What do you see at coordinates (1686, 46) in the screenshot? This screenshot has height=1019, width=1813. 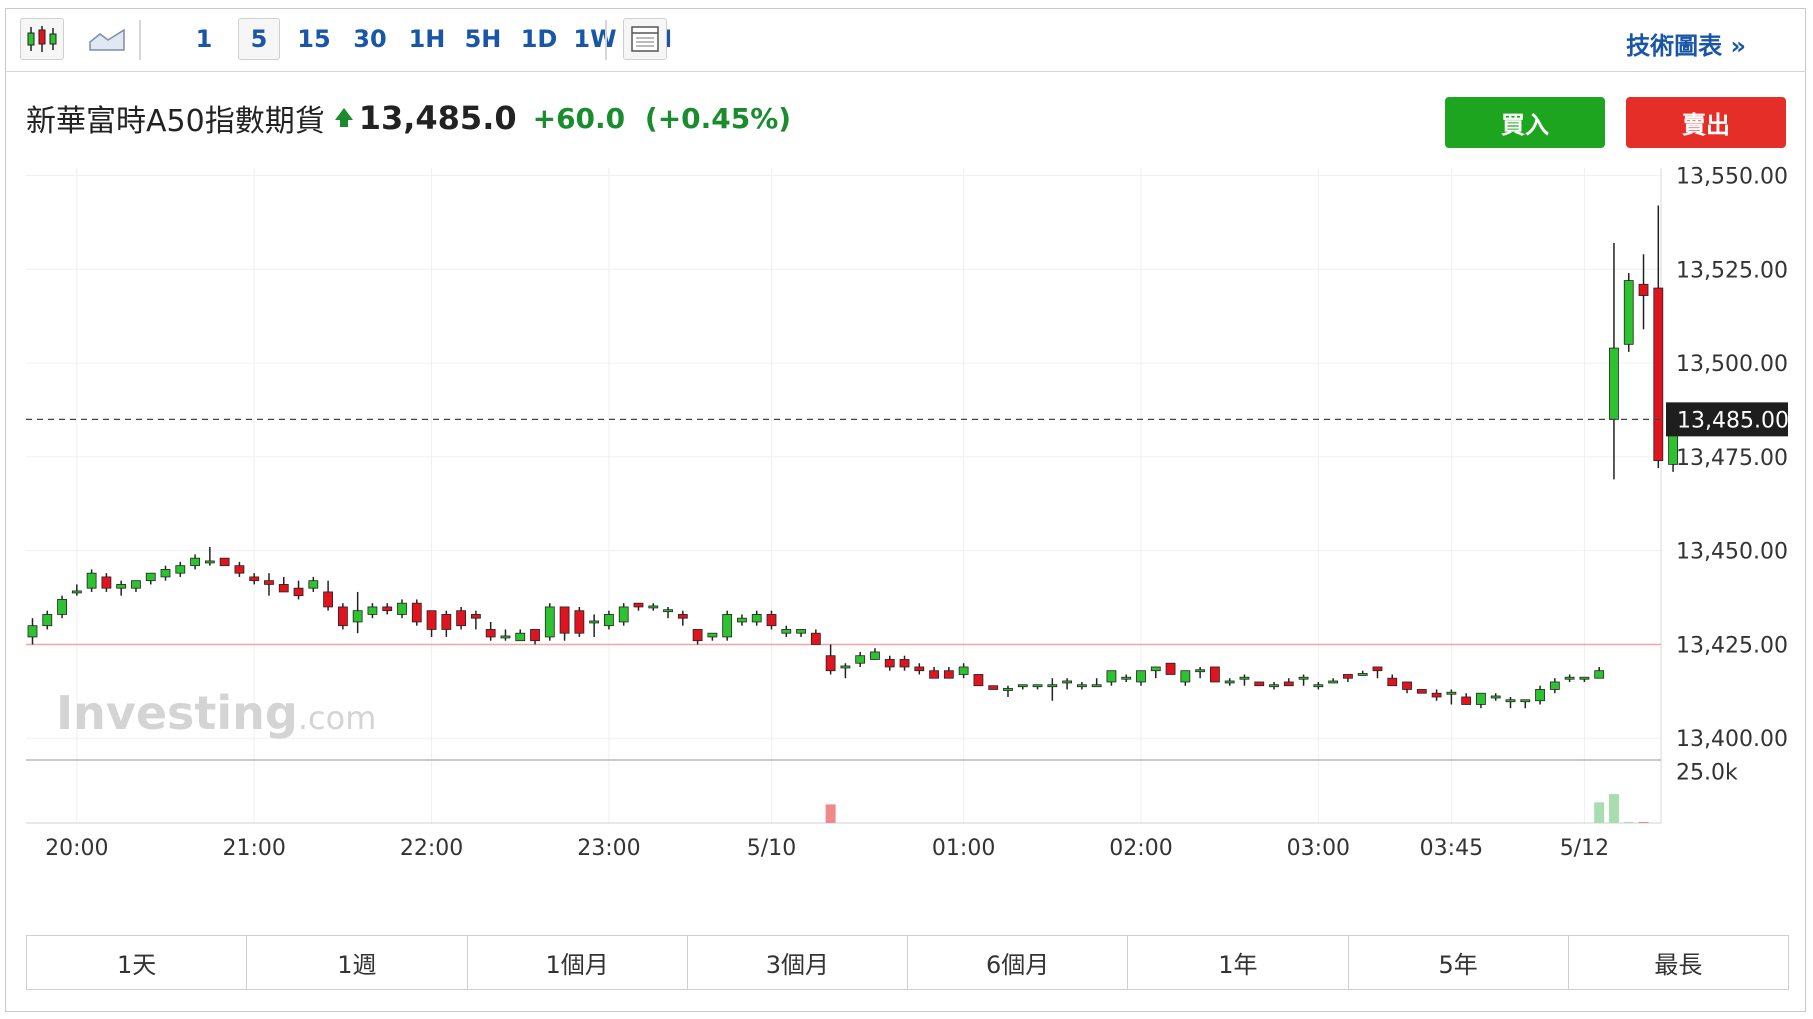 I see `technical-chart-link: 技術圖表 »` at bounding box center [1686, 46].